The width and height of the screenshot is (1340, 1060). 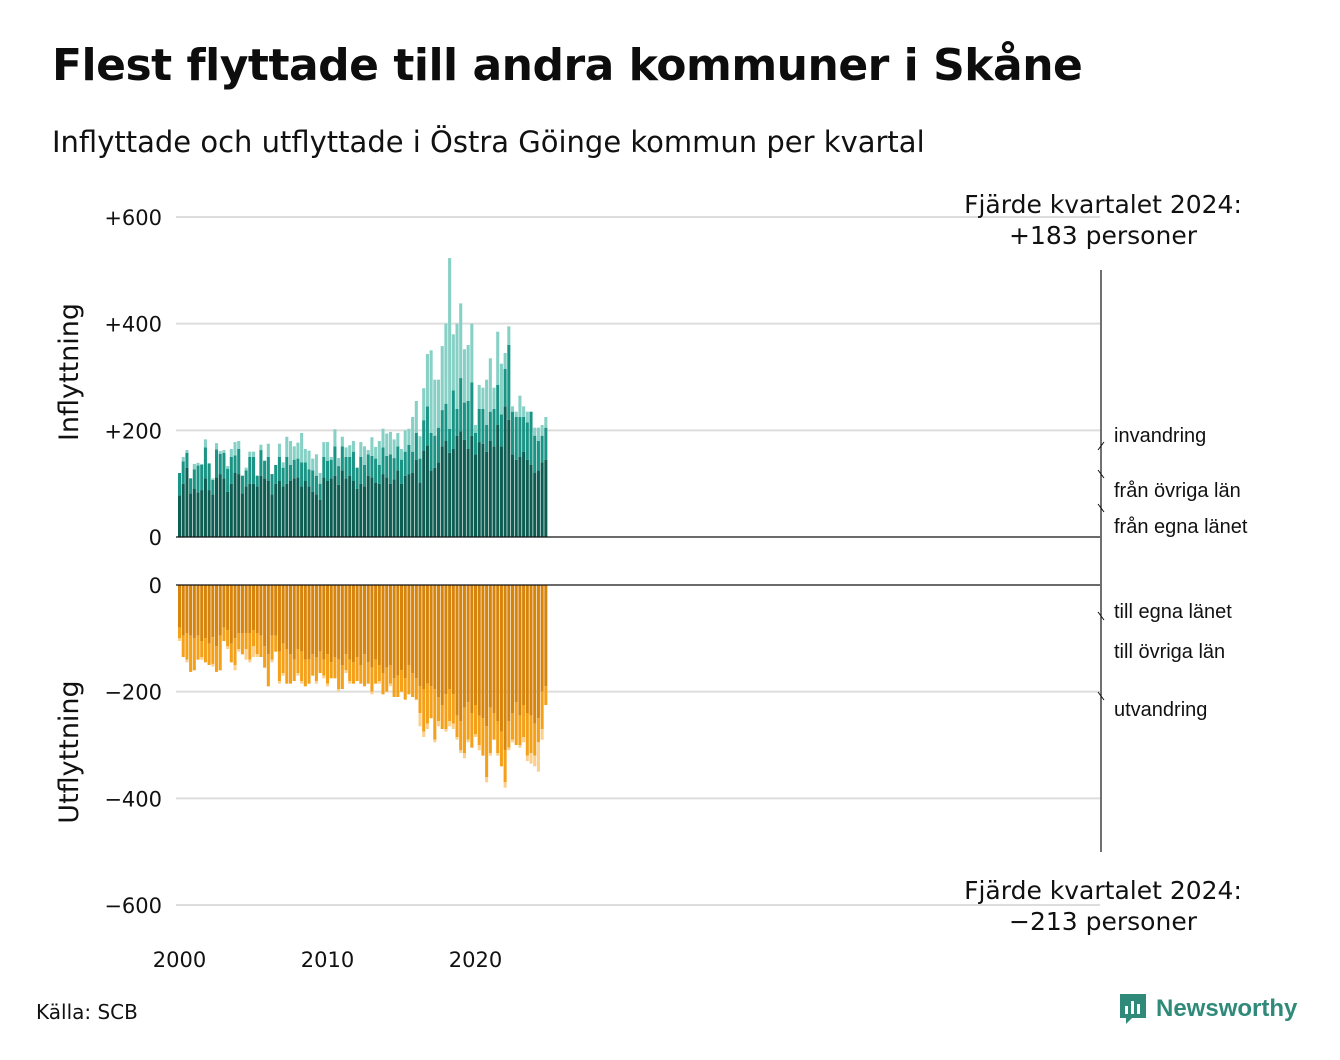 What do you see at coordinates (133, 799) in the screenshot?
I see `y-tick-label: −400` at bounding box center [133, 799].